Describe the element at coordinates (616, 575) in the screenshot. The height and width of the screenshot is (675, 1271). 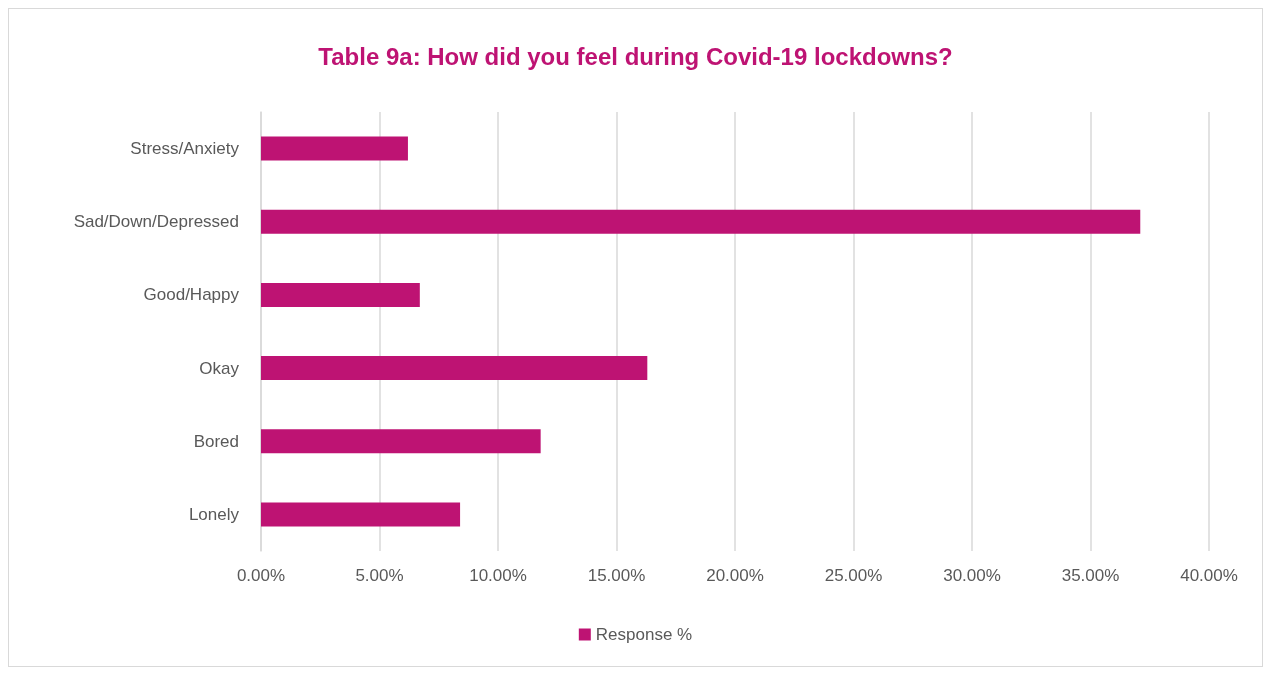
I see `x-tick-label: 15.00%` at that location.